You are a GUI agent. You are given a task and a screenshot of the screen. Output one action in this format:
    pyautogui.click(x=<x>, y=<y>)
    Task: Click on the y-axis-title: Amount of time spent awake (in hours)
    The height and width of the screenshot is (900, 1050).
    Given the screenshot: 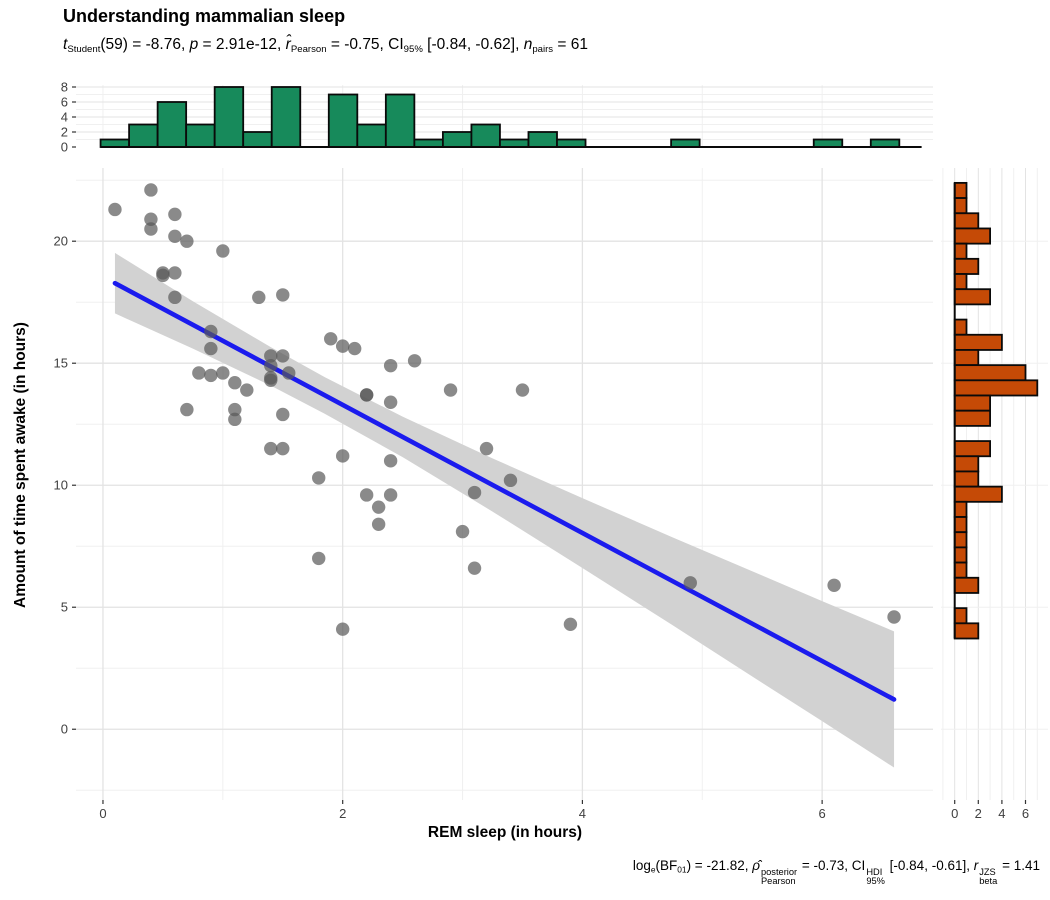 What is the action you would take?
    pyautogui.click(x=20, y=465)
    